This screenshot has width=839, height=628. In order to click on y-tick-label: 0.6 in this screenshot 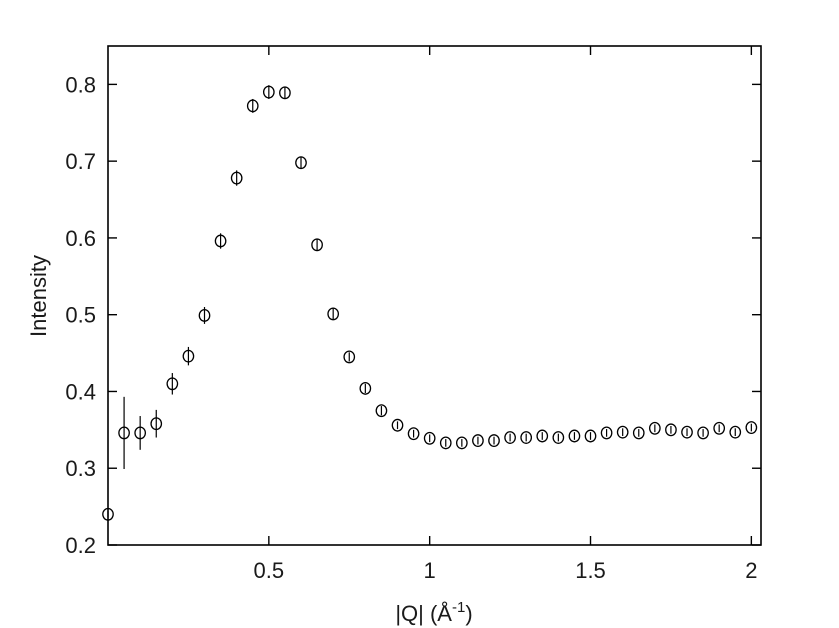, I will do `click(80, 238)`.